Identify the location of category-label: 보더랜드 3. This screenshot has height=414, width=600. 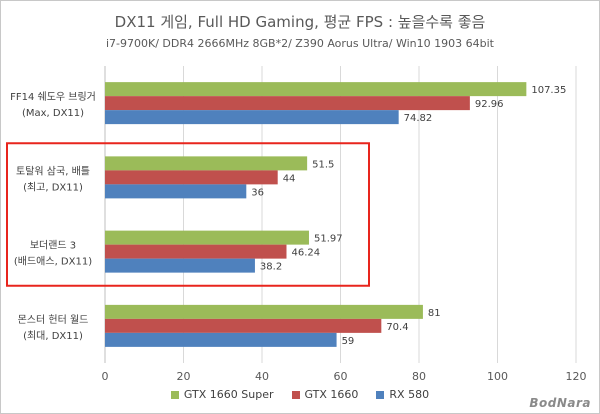
(53, 246).